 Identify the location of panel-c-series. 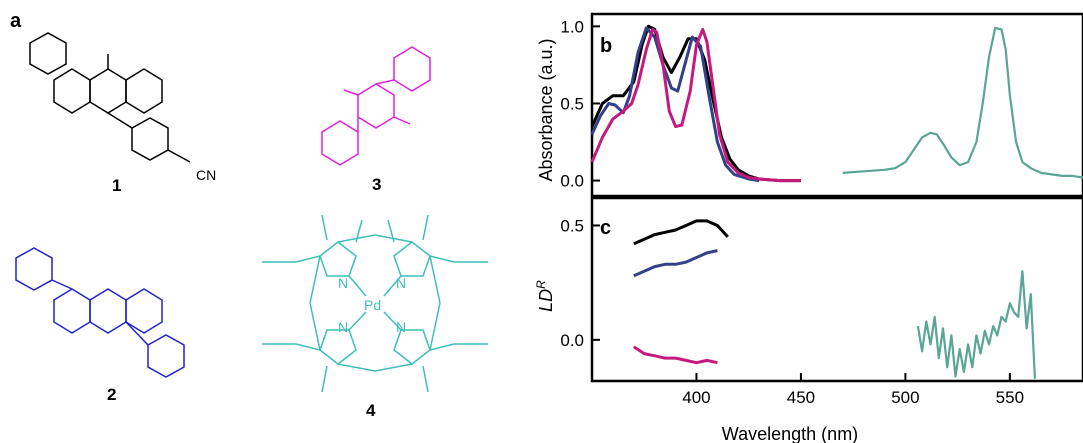
(834, 299).